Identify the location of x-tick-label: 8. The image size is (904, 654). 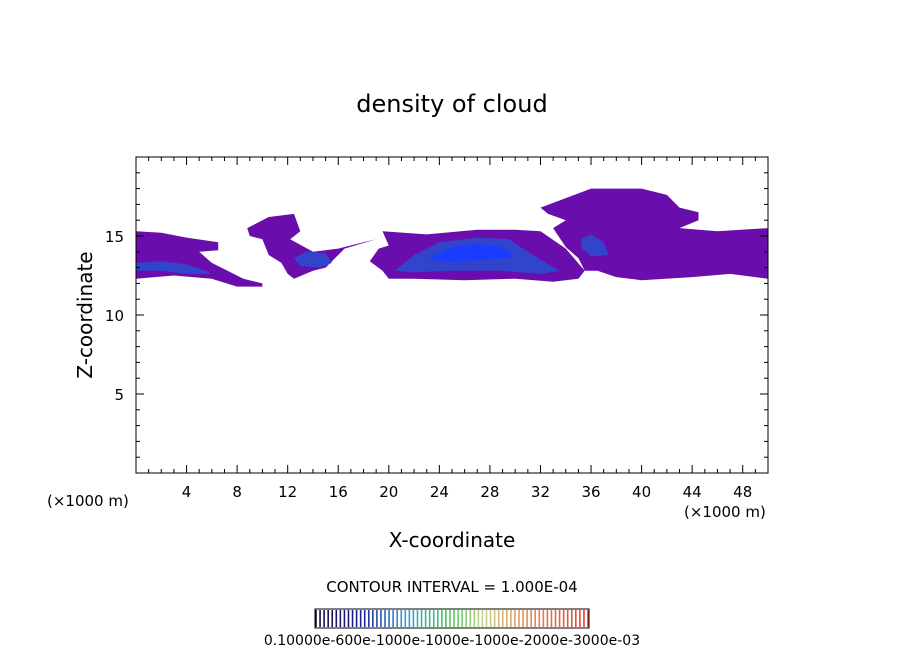
(237, 492).